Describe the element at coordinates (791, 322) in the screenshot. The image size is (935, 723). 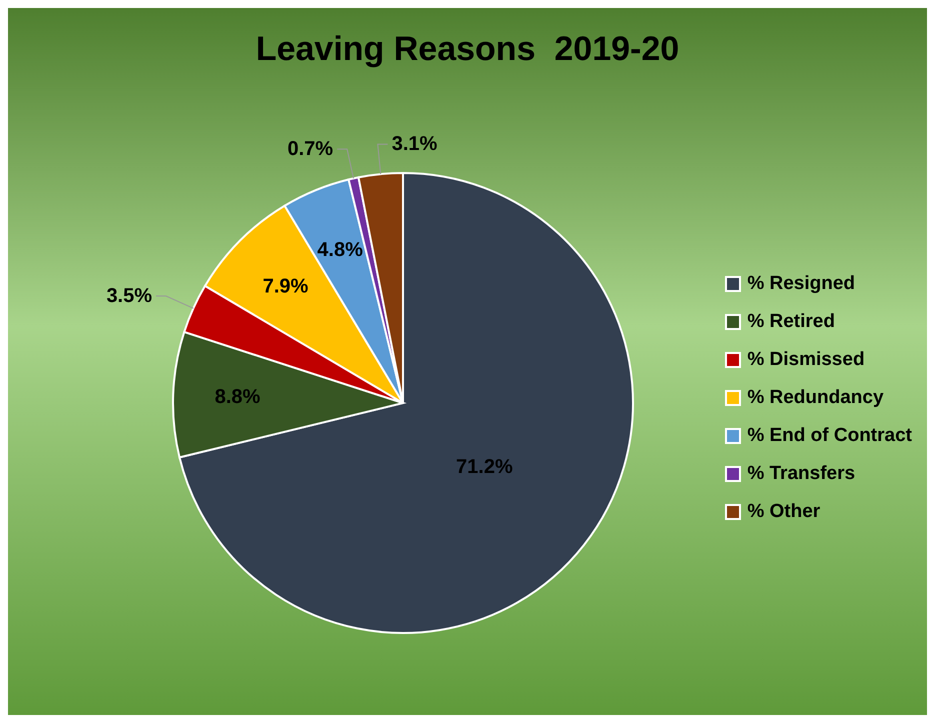
I see `legend-label: % Retired` at that location.